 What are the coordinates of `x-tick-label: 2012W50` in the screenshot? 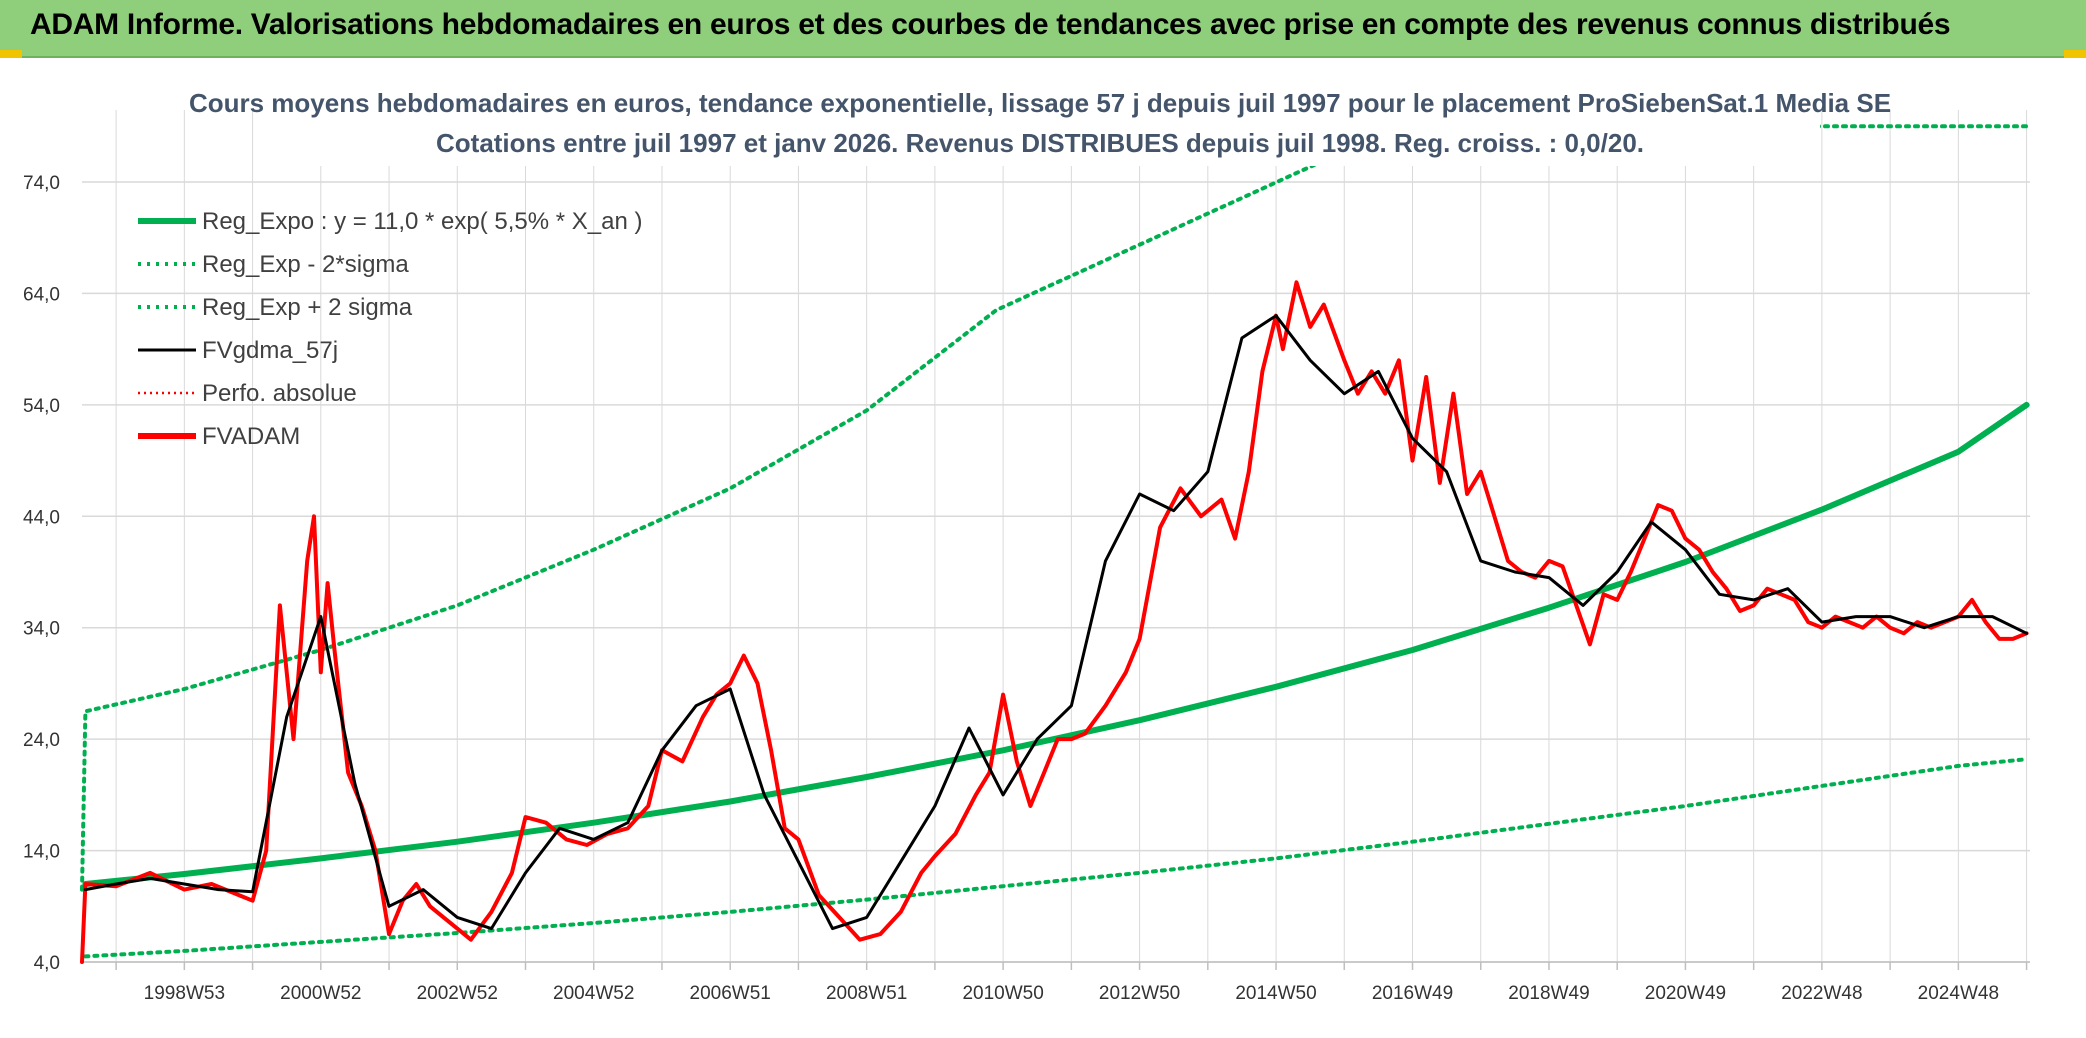 It's located at (1139, 993).